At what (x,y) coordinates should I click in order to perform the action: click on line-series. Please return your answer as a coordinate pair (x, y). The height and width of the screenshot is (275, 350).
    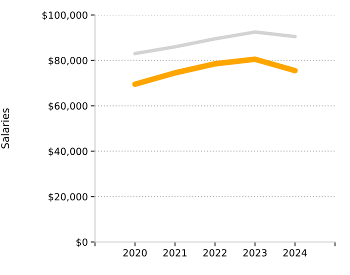
    Looking at the image, I should click on (215, 43).